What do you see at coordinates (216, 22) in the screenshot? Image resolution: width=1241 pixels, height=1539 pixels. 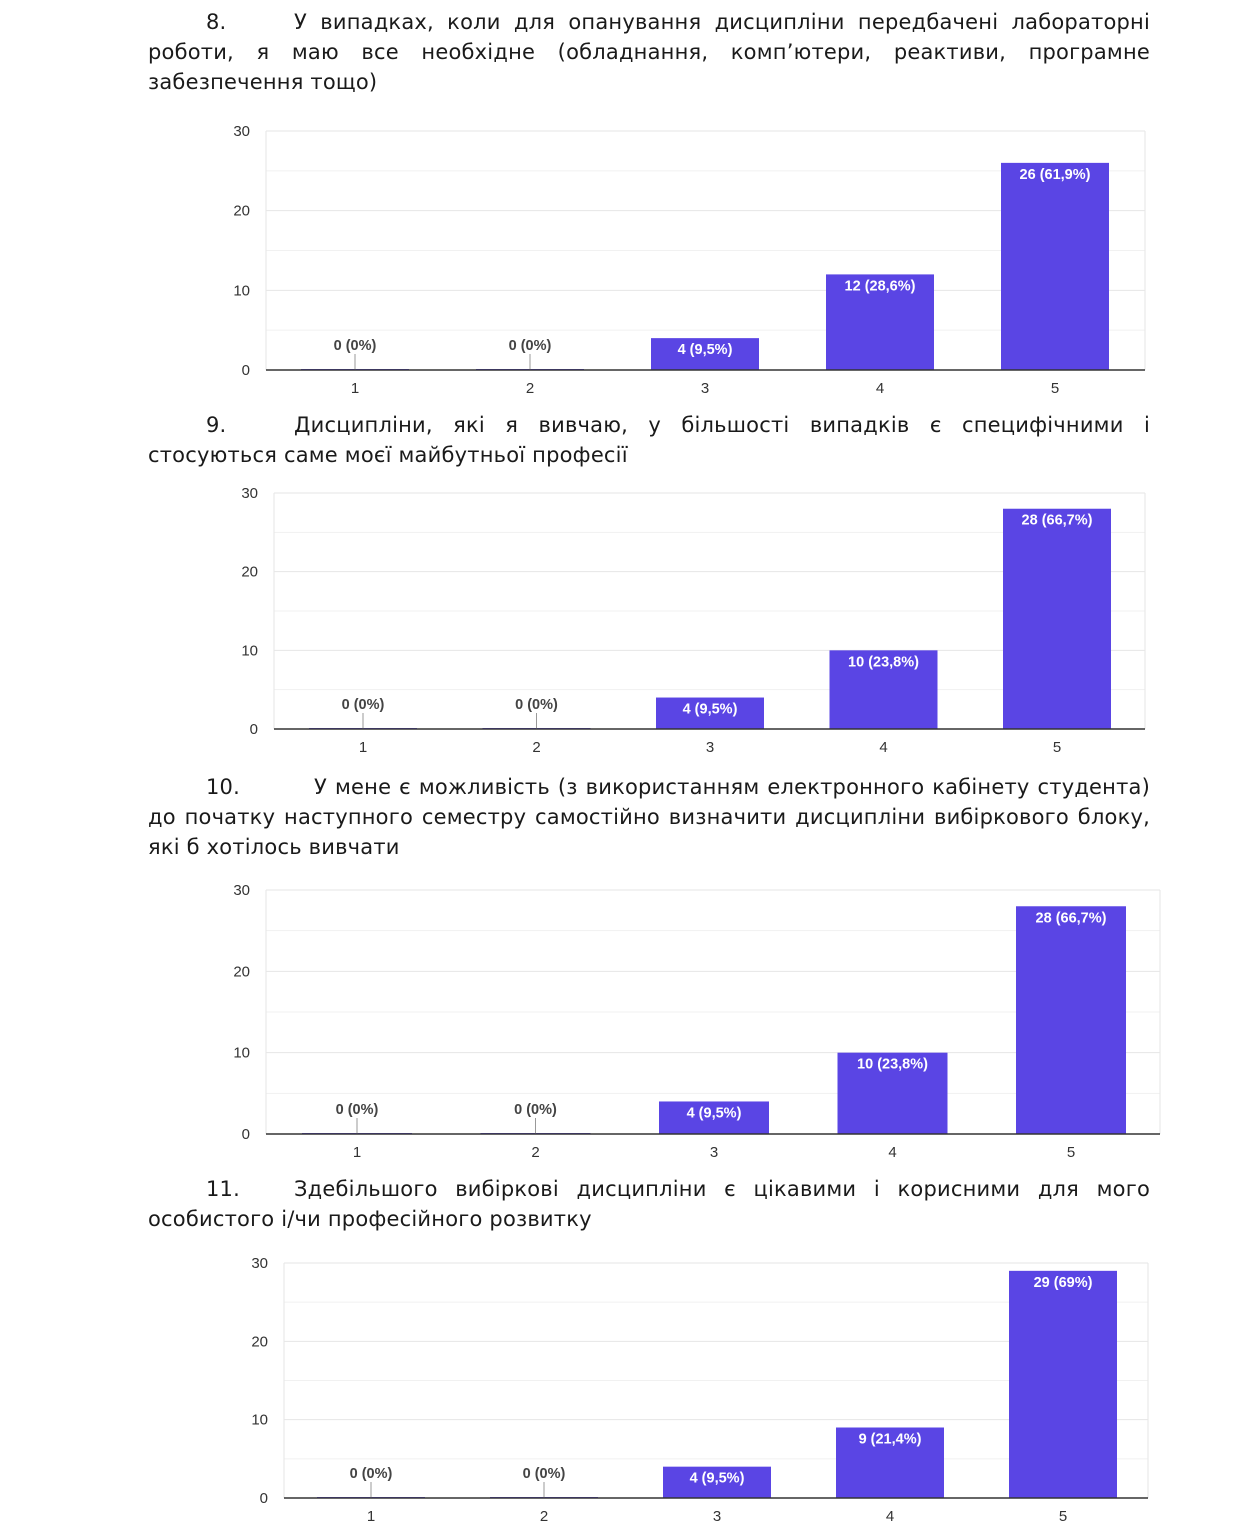 I see `question-number: 8.` at bounding box center [216, 22].